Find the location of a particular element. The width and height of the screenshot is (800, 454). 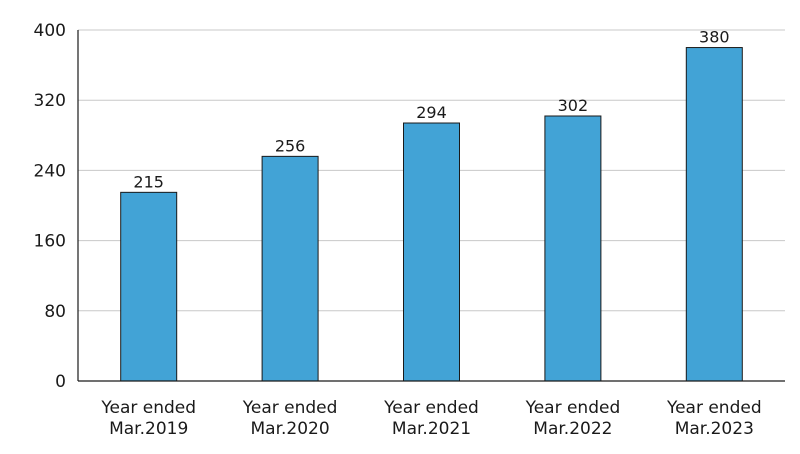

x-tick-label: Year ended Mar.2021 is located at coordinates (431, 418).